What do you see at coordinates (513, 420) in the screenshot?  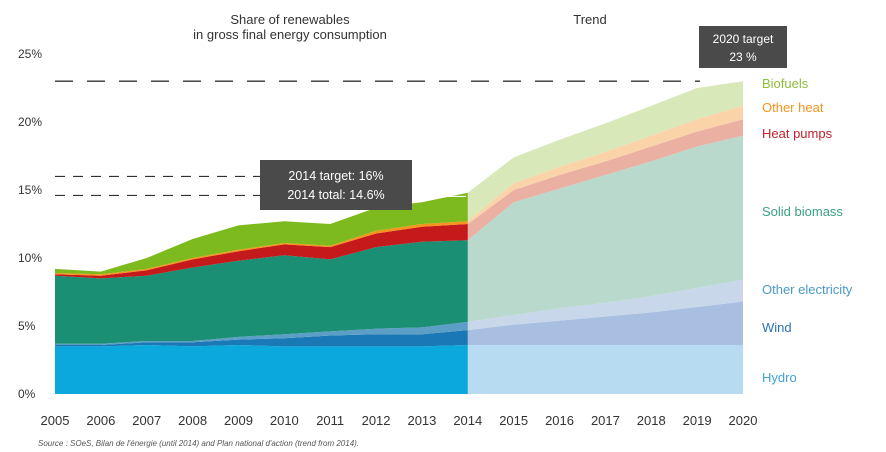 I see `x-tick-label: 2015` at bounding box center [513, 420].